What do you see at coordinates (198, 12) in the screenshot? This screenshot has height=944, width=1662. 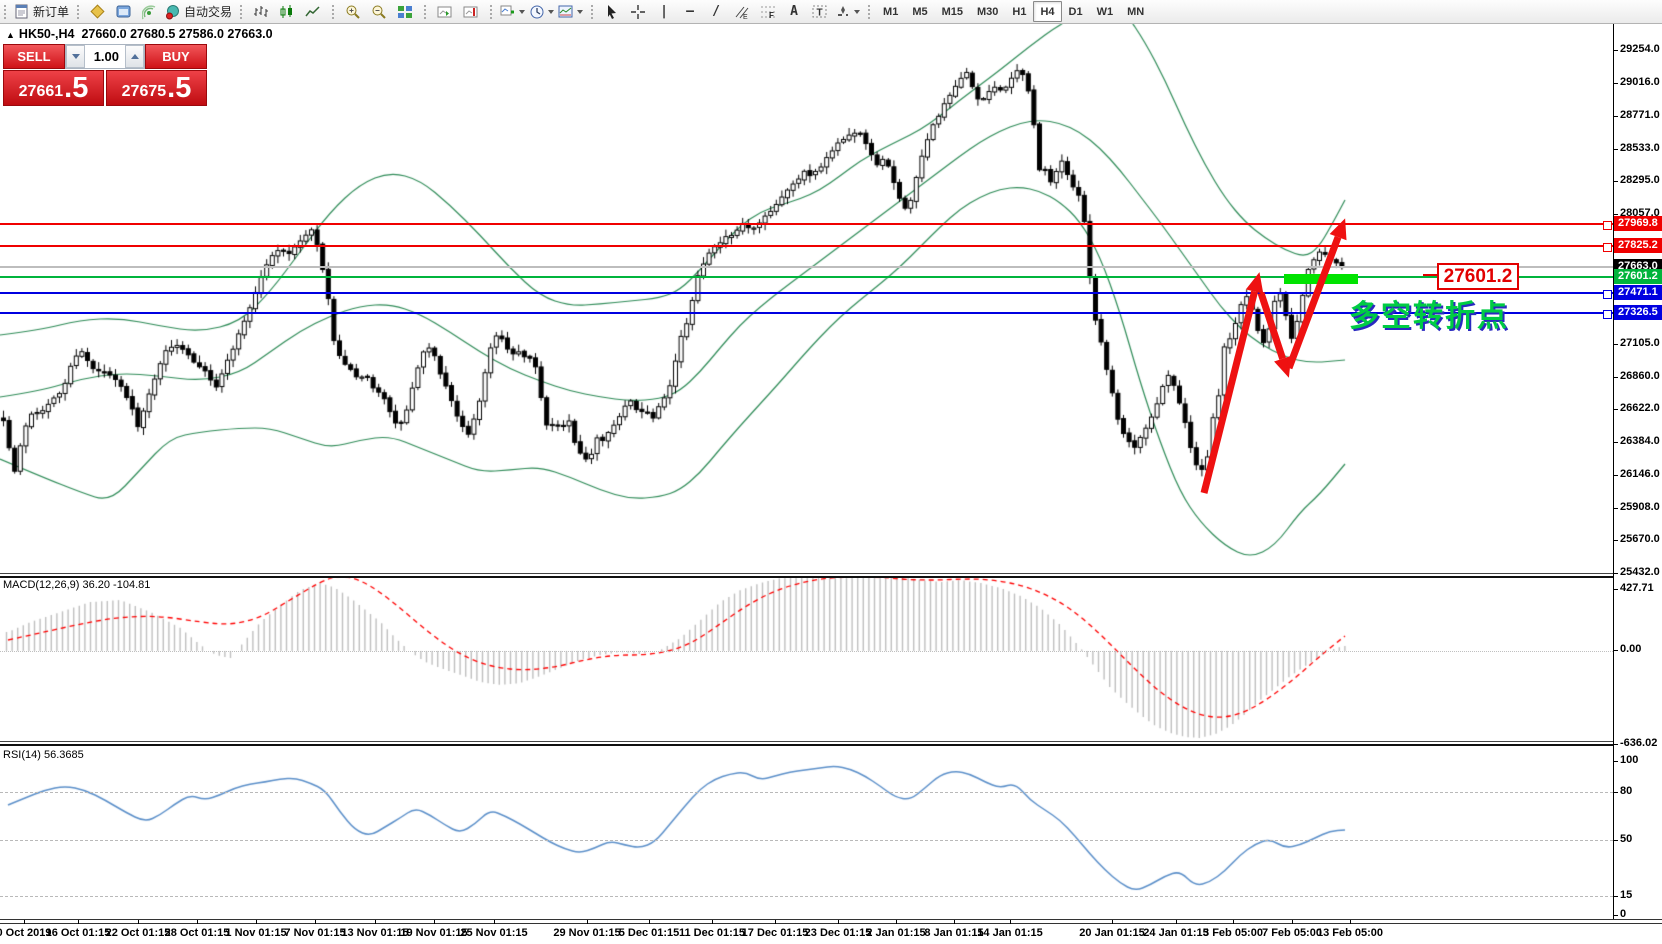 I see `autotrading-button: 自动交易` at bounding box center [198, 12].